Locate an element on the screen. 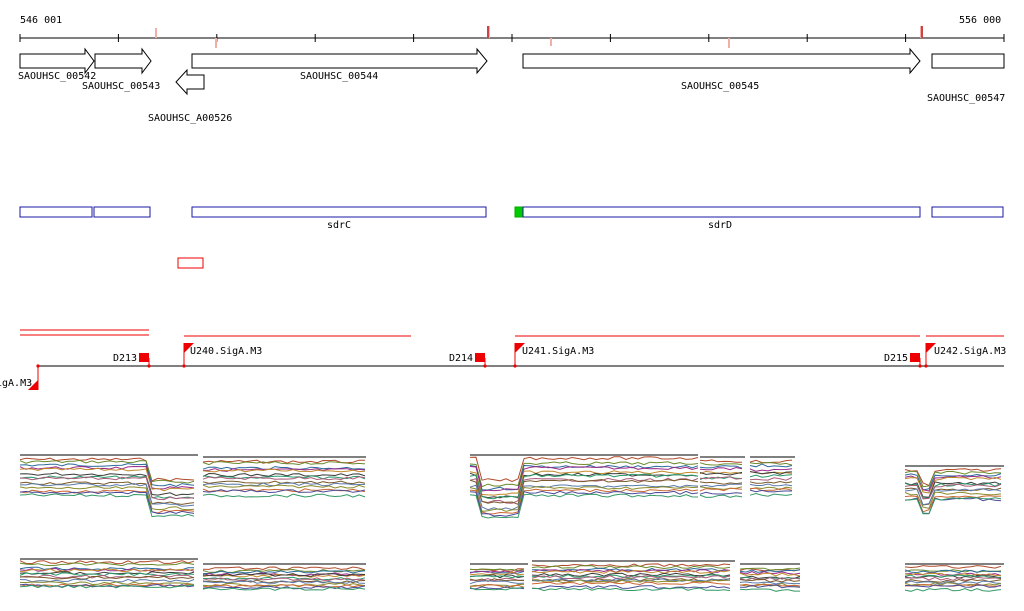  gene-label: SAOUHSC_00547 is located at coordinates (966, 98).